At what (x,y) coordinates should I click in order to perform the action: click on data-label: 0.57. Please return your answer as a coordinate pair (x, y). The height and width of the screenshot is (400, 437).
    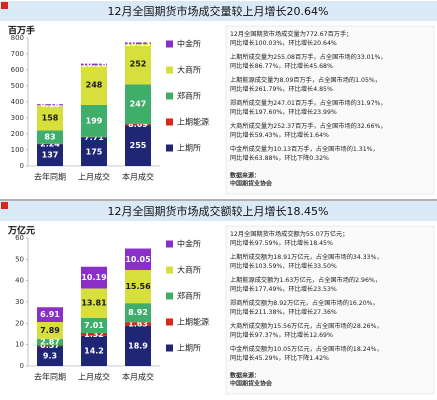
    Looking at the image, I should click on (50, 345).